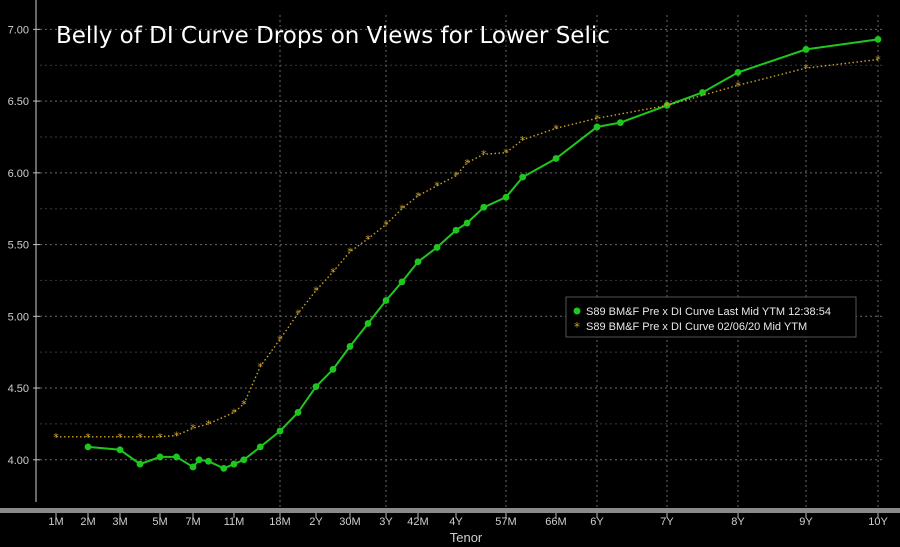 This screenshot has width=900, height=547. Describe the element at coordinates (386, 522) in the screenshot. I see `x-tick-label: 3Y` at that location.